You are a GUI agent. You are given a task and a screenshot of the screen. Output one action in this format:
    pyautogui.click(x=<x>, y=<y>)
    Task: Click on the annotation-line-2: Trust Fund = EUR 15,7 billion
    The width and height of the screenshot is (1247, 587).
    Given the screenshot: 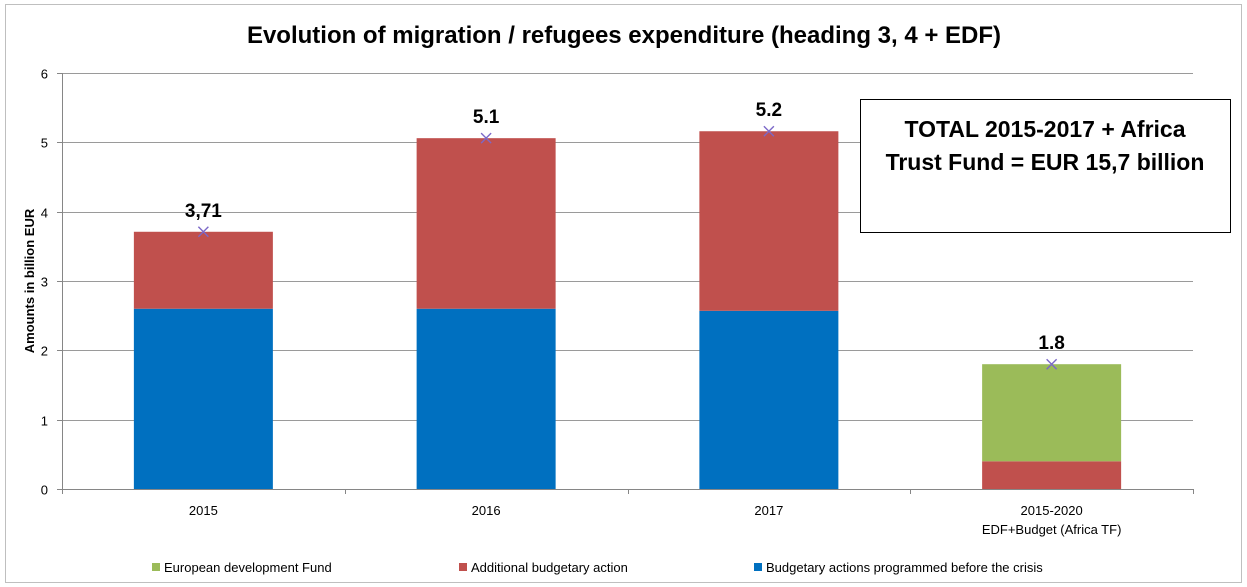 What is the action you would take?
    pyautogui.click(x=1045, y=162)
    